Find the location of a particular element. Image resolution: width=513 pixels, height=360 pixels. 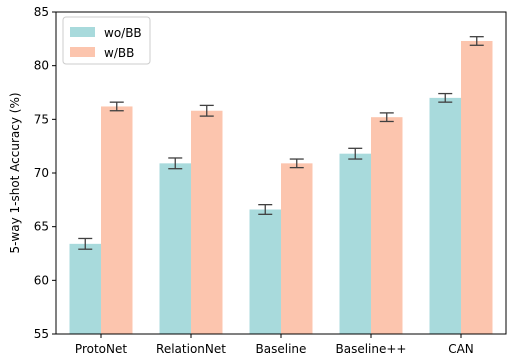

legend-label-wo/BB: wo/BB is located at coordinates (123, 33).